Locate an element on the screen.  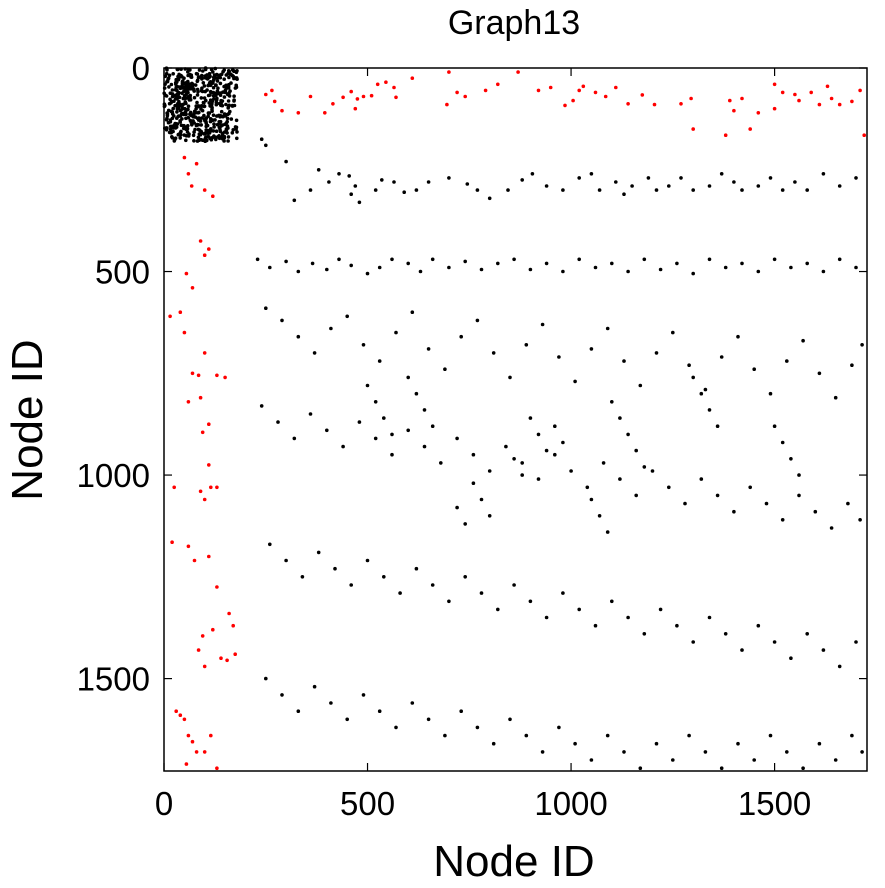
y-tick-label: 0 is located at coordinates (141, 68).